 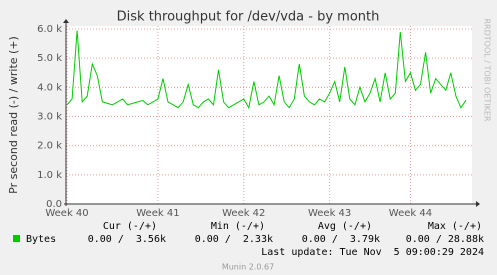 I want to click on x-tick-label: Week 44, so click(x=410, y=213).